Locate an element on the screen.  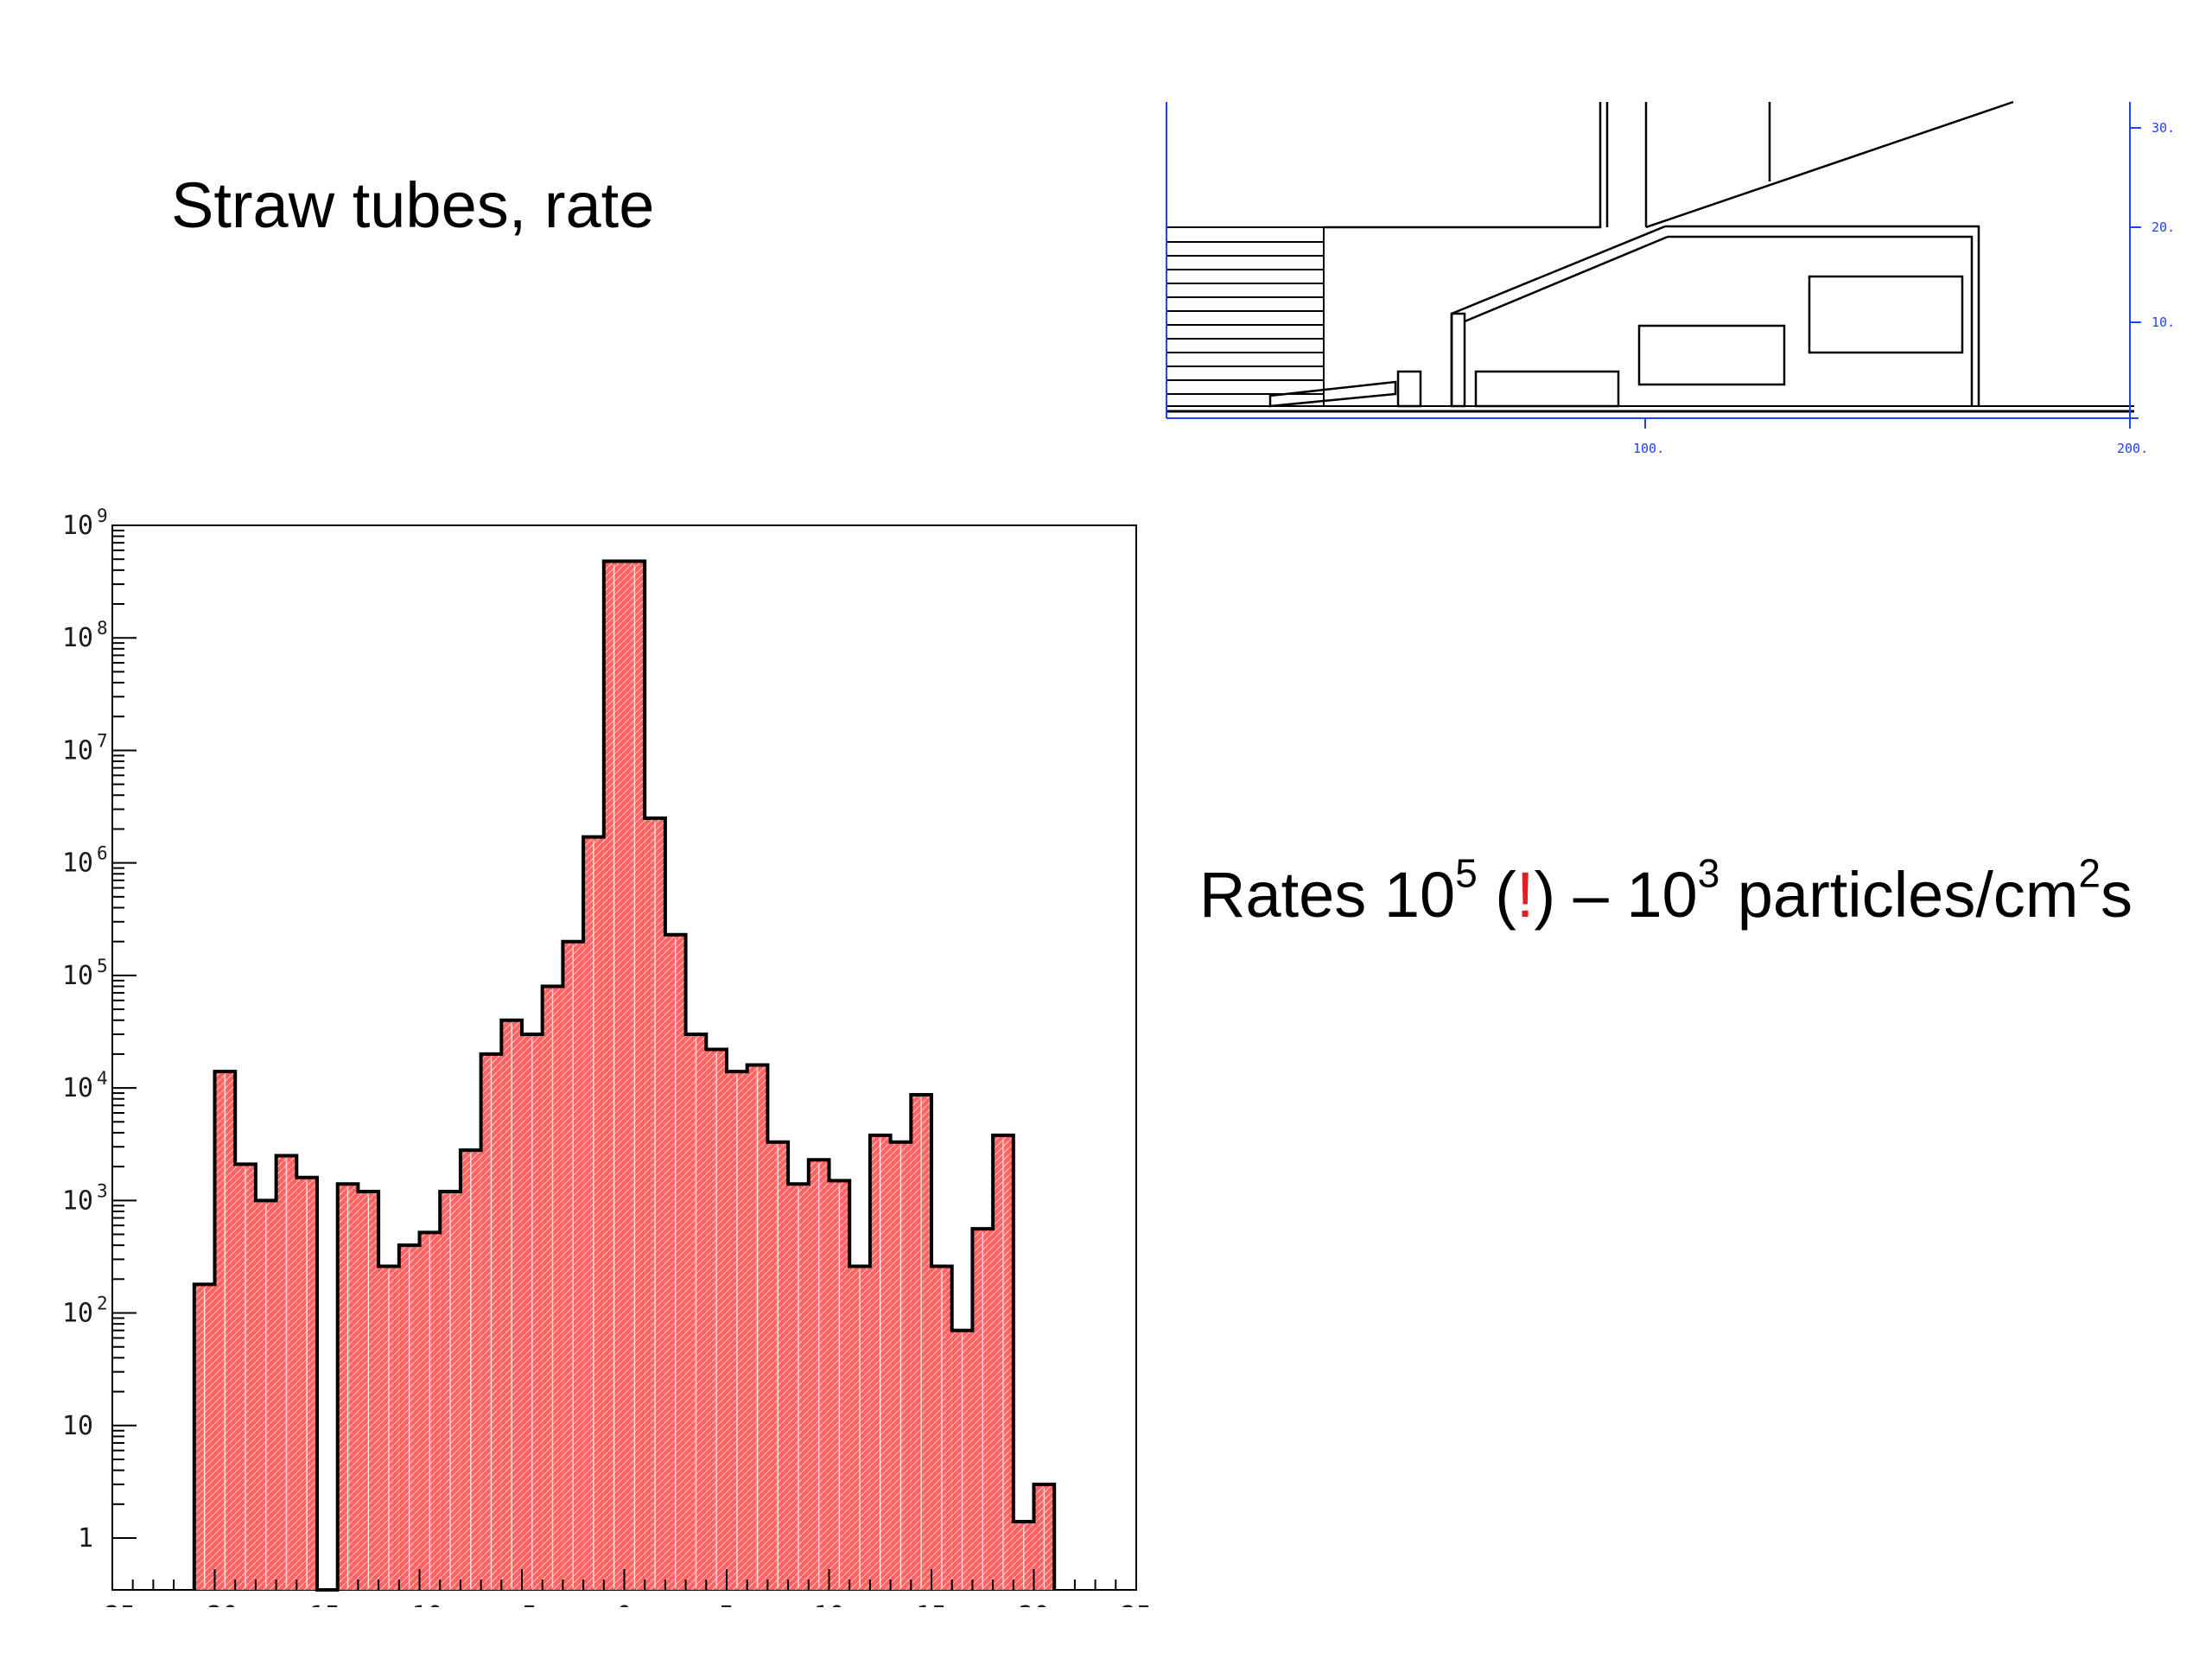
x-tick-label: 25 is located at coordinates (1136, 1604).